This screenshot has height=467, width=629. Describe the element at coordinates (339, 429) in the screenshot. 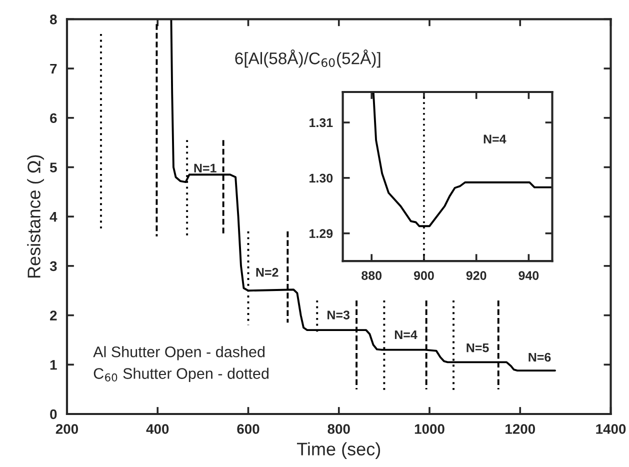

I see `x-tick-label: 800` at that location.